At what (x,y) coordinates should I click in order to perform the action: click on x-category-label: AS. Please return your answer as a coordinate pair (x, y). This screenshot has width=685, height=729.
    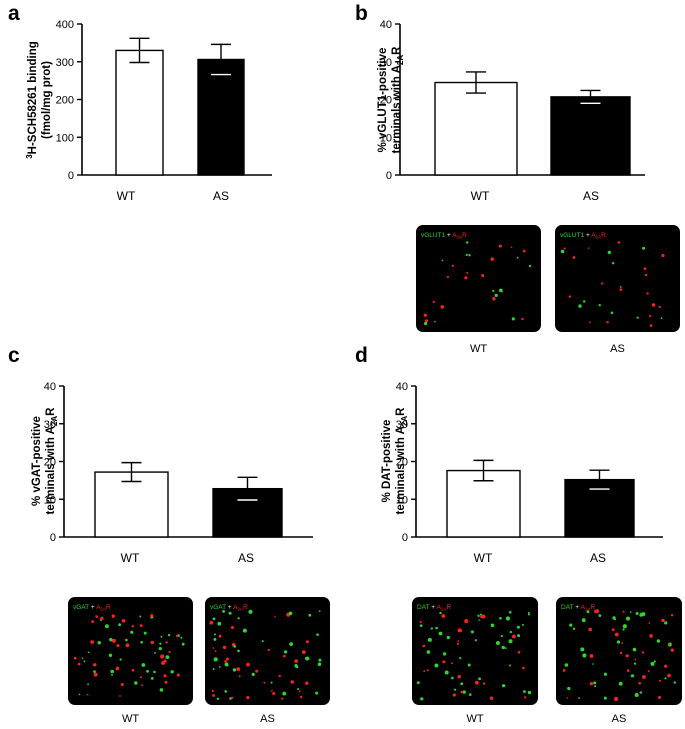
    Looking at the image, I should click on (246, 558).